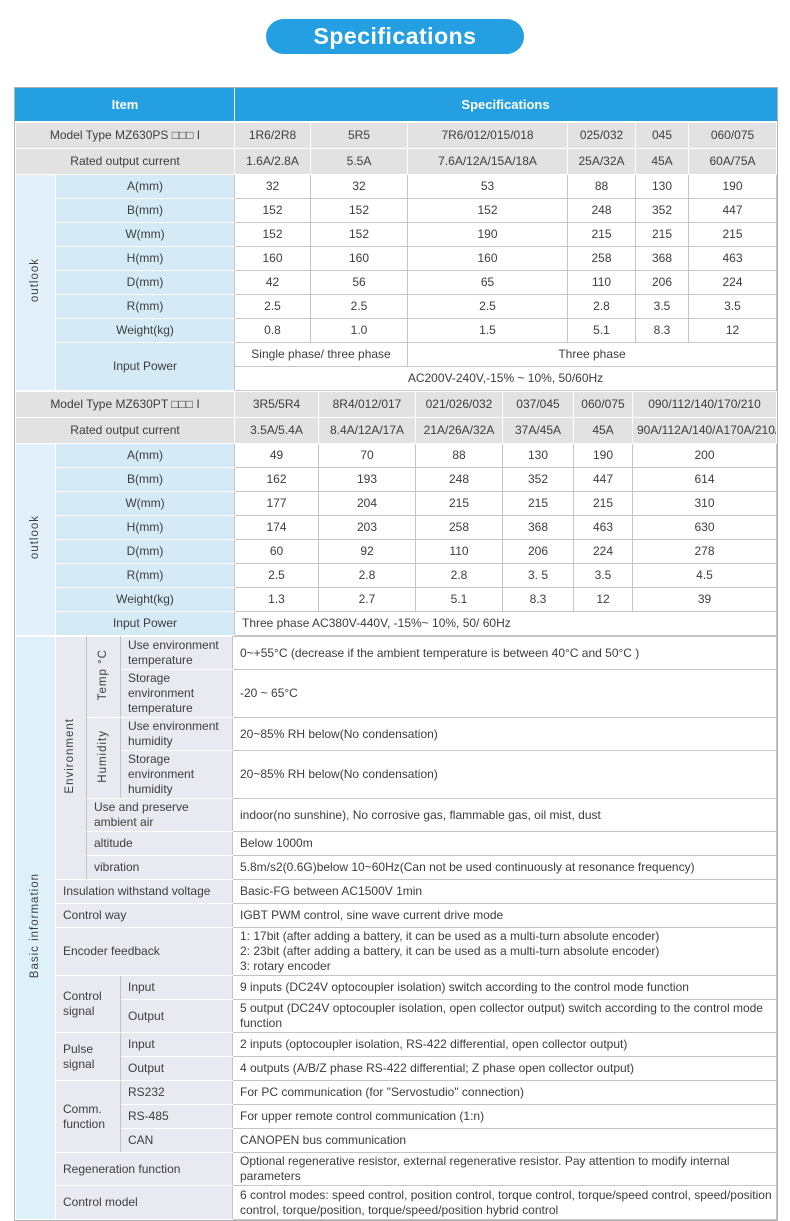  Describe the element at coordinates (704, 551) in the screenshot. I see `value-cell: 278` at that location.